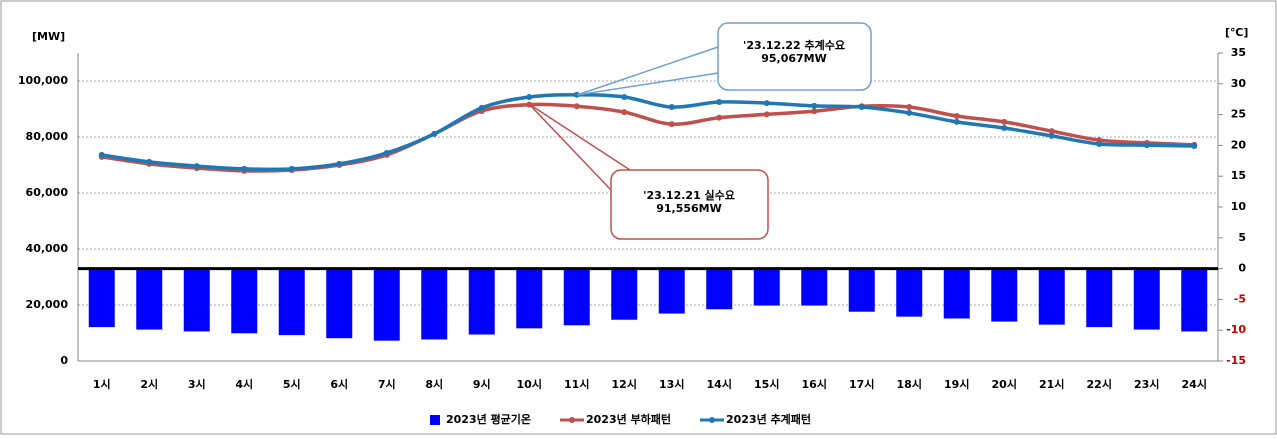 The image size is (1277, 439). What do you see at coordinates (724, 59) in the screenshot?
I see `callout-blue: '23.12.22 추계수요 95,067MW` at bounding box center [724, 59].